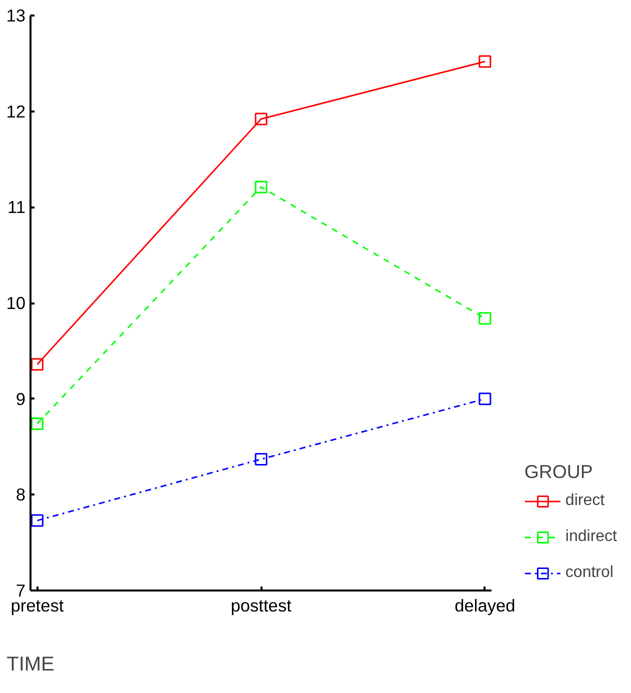 This screenshot has height=693, width=631. What do you see at coordinates (21, 494) in the screenshot?
I see `y-tick-label: 8` at bounding box center [21, 494].